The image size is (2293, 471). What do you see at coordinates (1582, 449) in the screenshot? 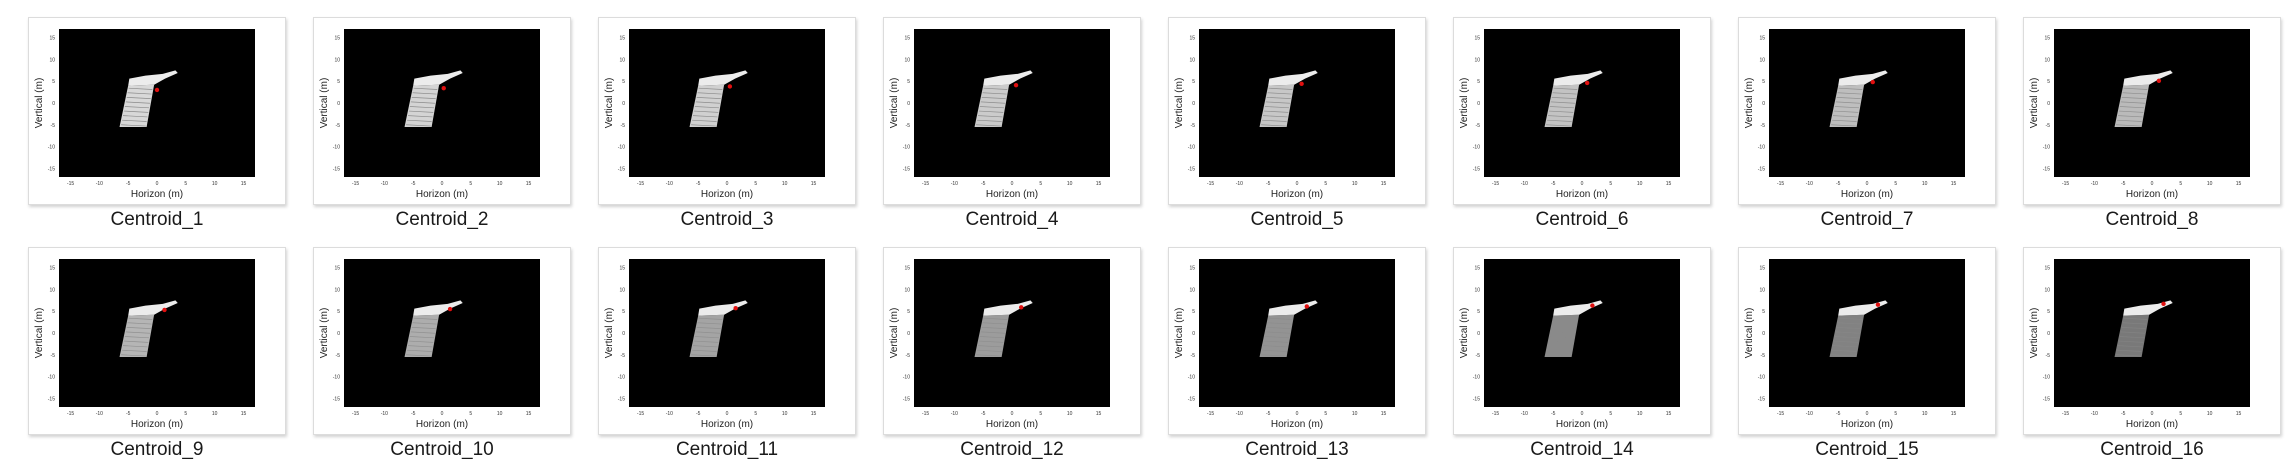
I see `file-name-label: Centroid_14` at bounding box center [1582, 449].